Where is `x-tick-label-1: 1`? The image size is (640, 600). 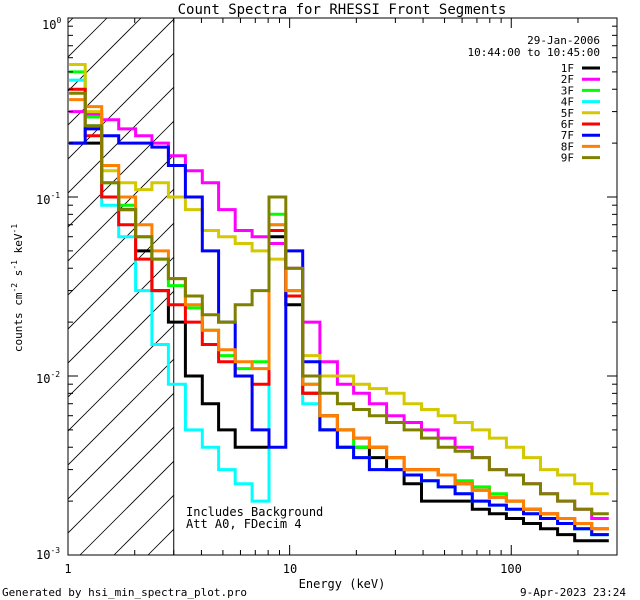
x-tick-label-1: 1 is located at coordinates (67, 569).